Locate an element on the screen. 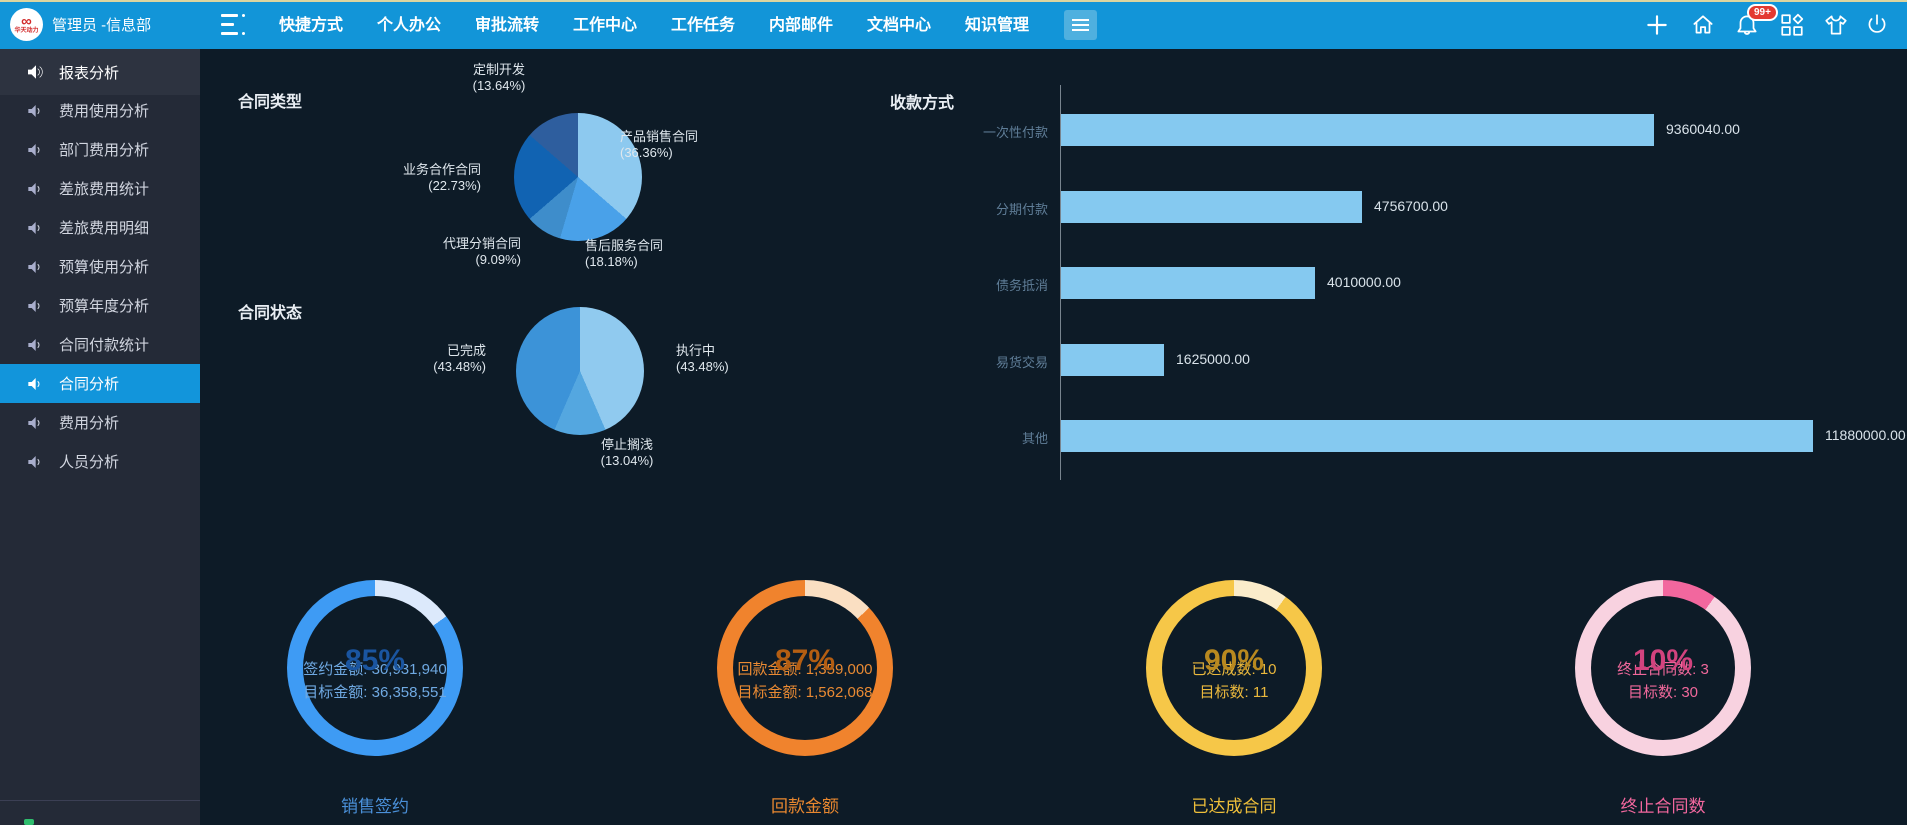  top-accent-strip is located at coordinates (953, 1).